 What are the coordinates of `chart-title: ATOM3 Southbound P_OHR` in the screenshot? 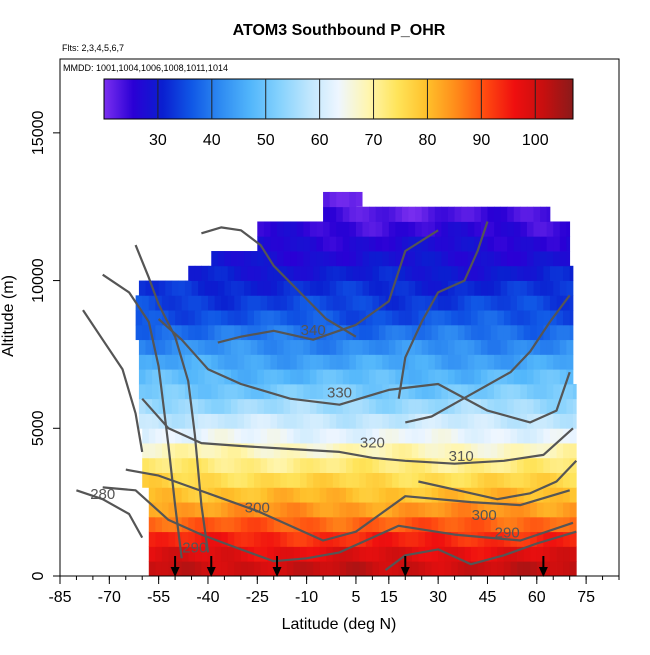 It's located at (339, 30).